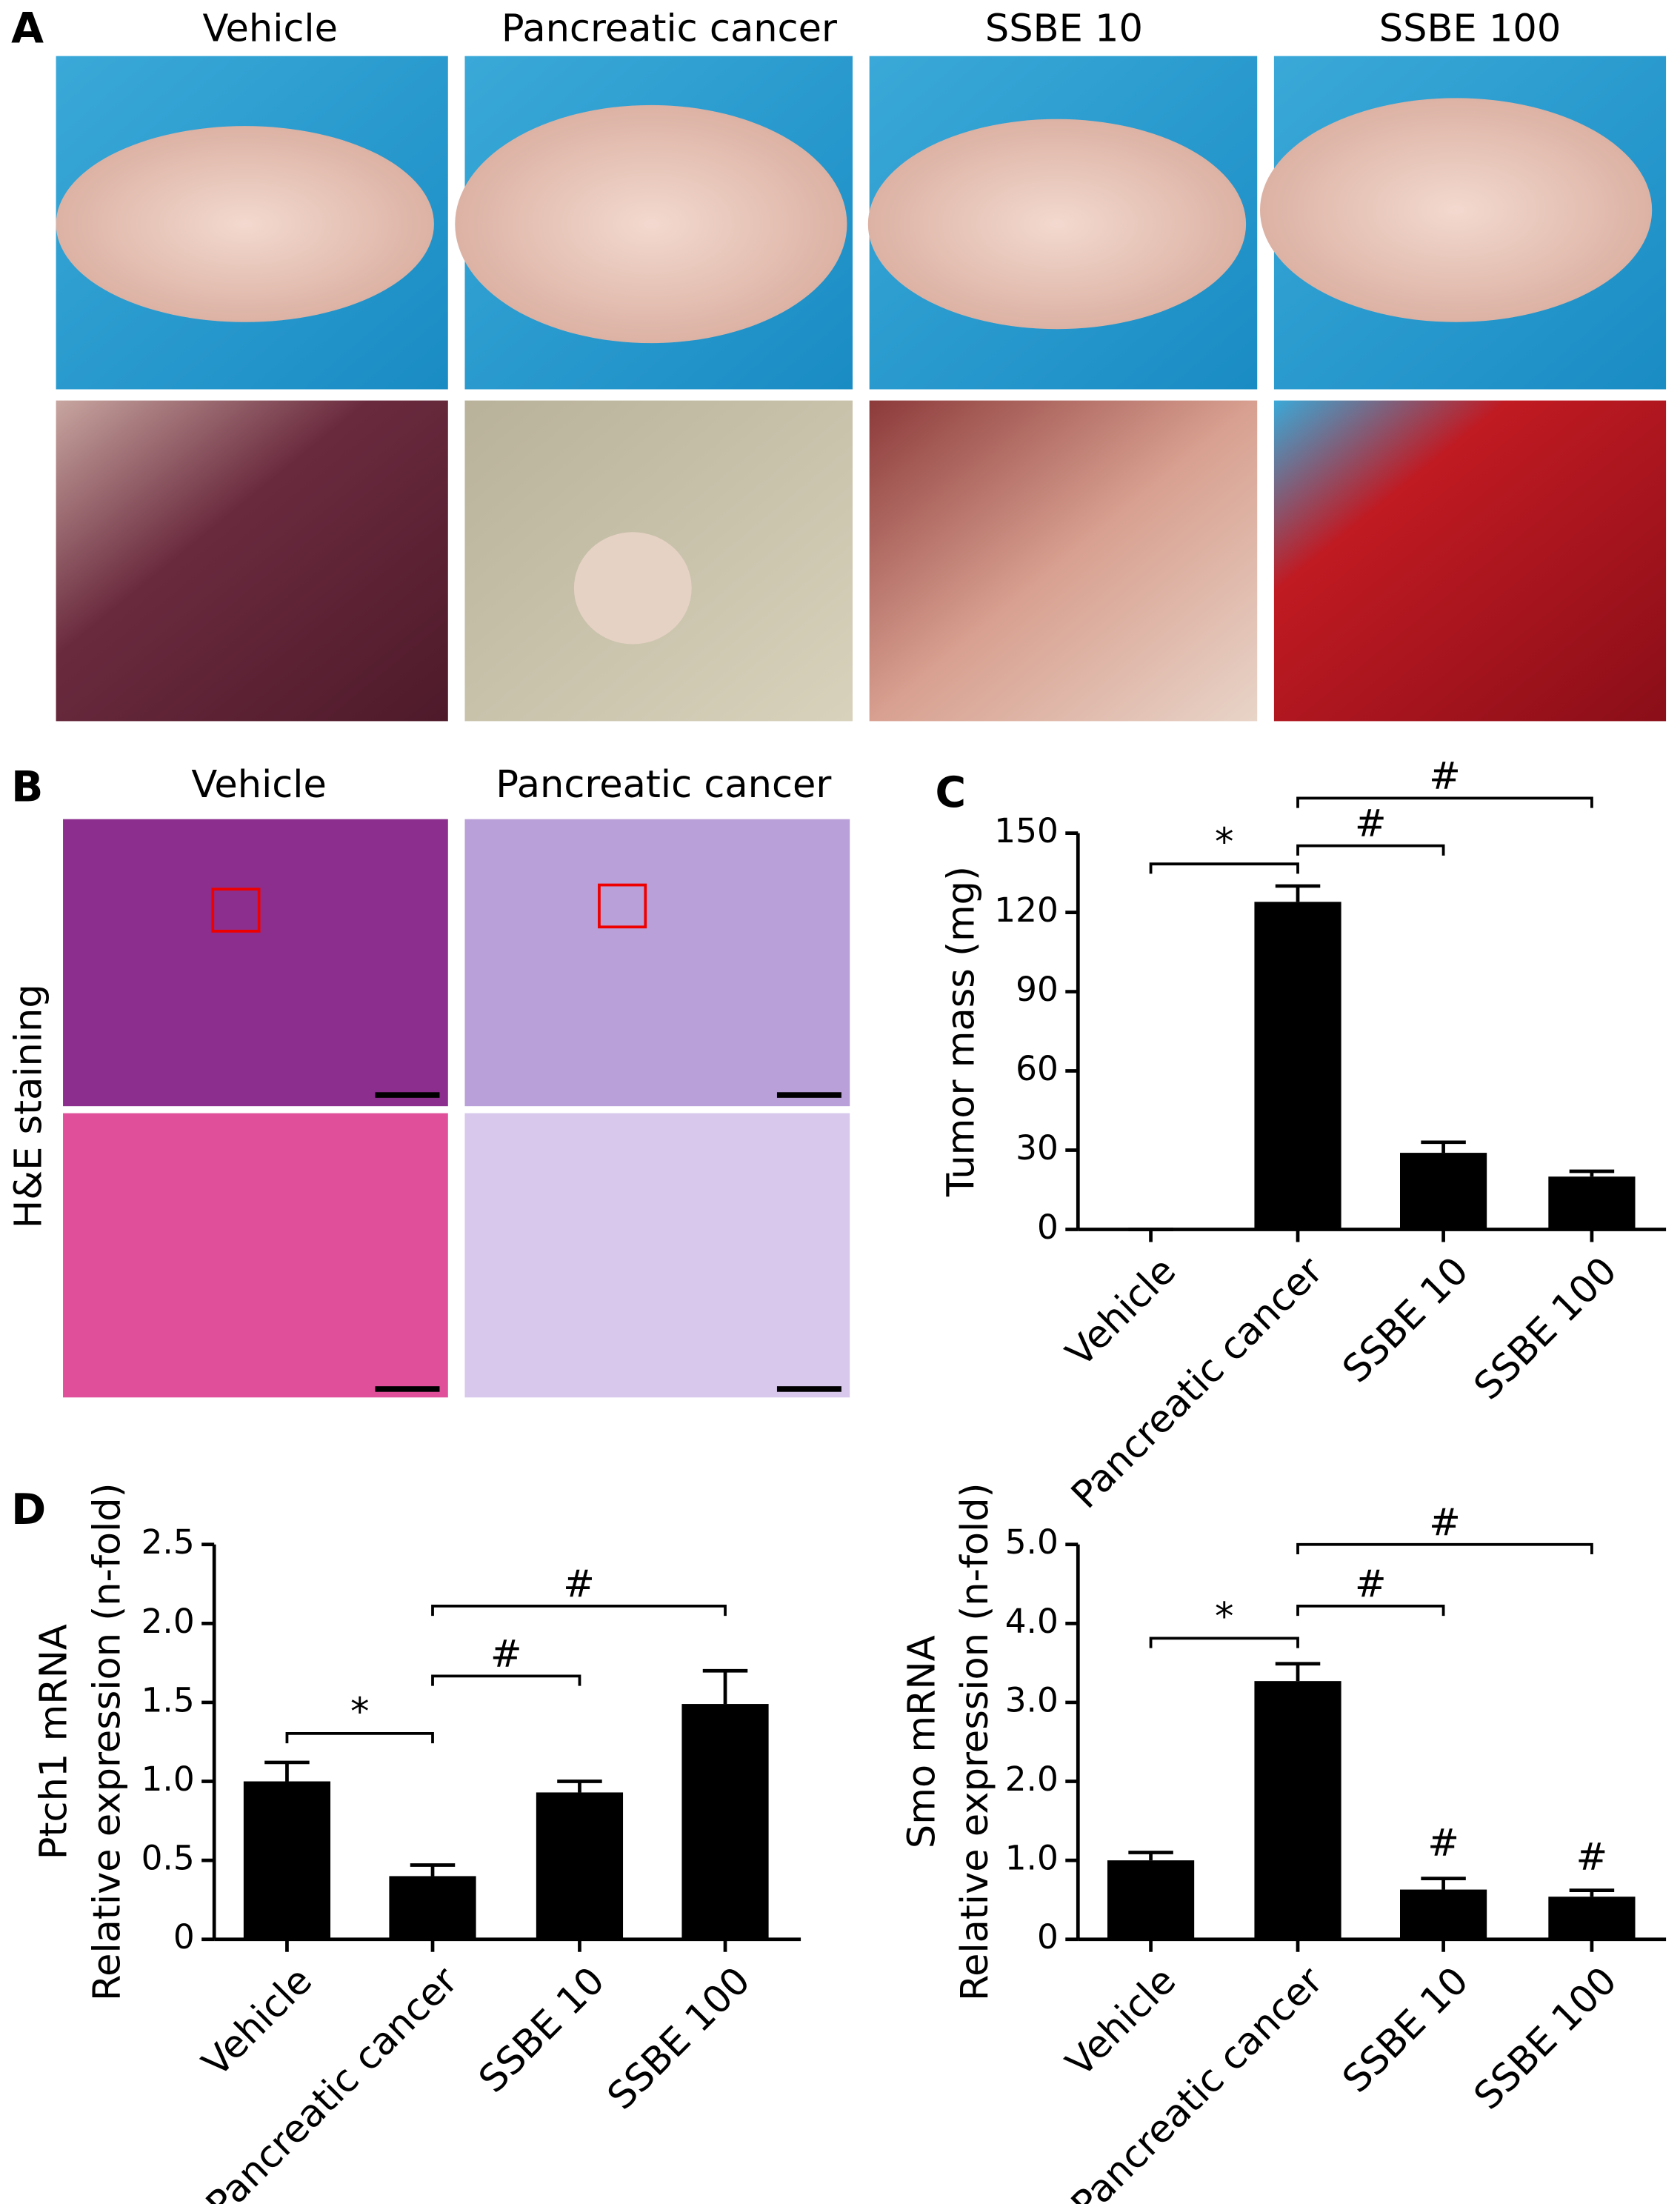 The width and height of the screenshot is (1680, 2204). What do you see at coordinates (961, 1031) in the screenshot?
I see `y-axis-label: Tumor mass (mg)` at bounding box center [961, 1031].